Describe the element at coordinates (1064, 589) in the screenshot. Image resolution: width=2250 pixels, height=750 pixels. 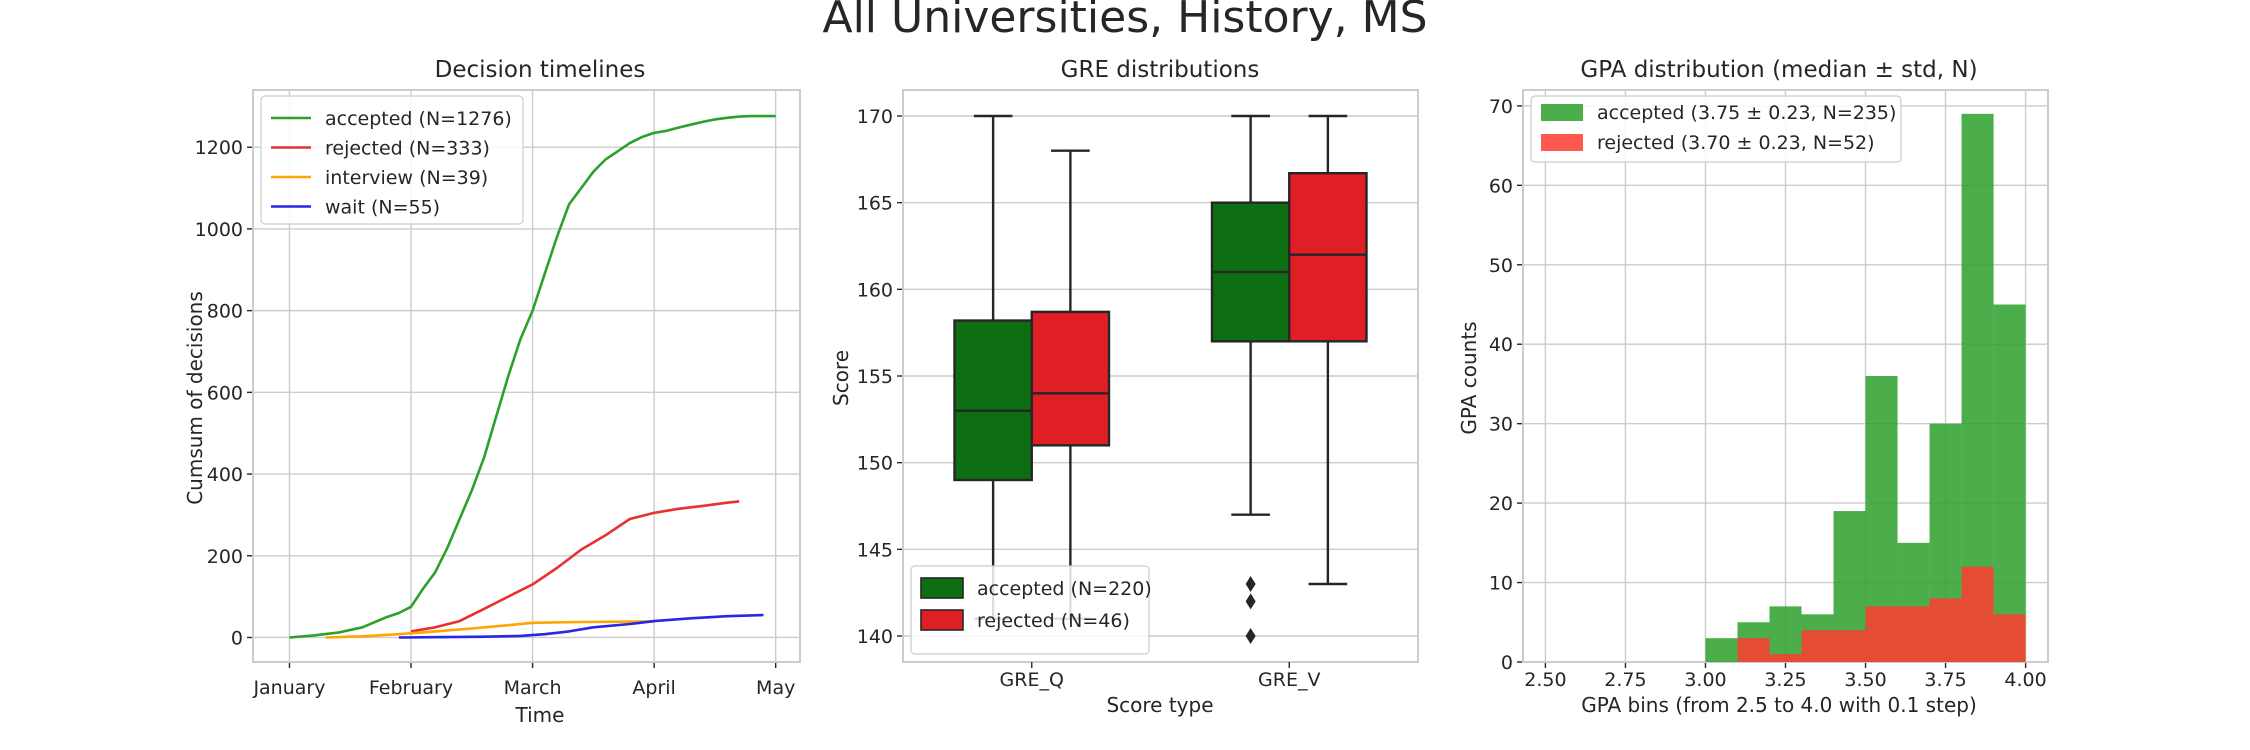
I see `legend-label-0: accepted (N=220)` at that location.